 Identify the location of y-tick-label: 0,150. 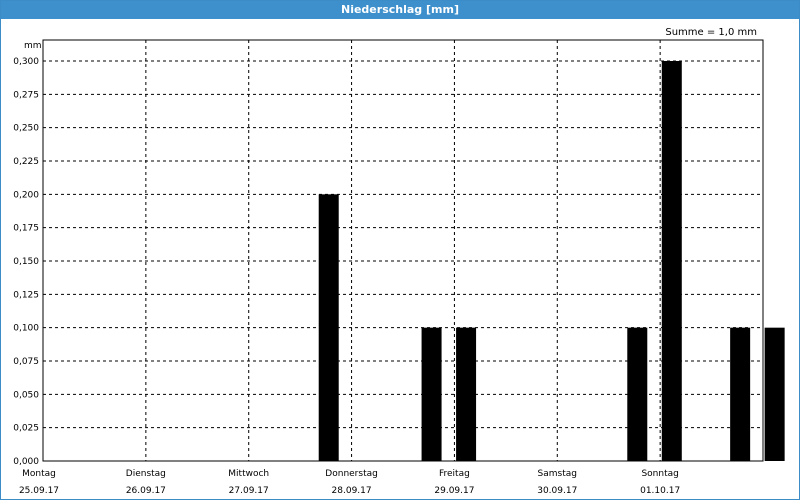
(26, 262).